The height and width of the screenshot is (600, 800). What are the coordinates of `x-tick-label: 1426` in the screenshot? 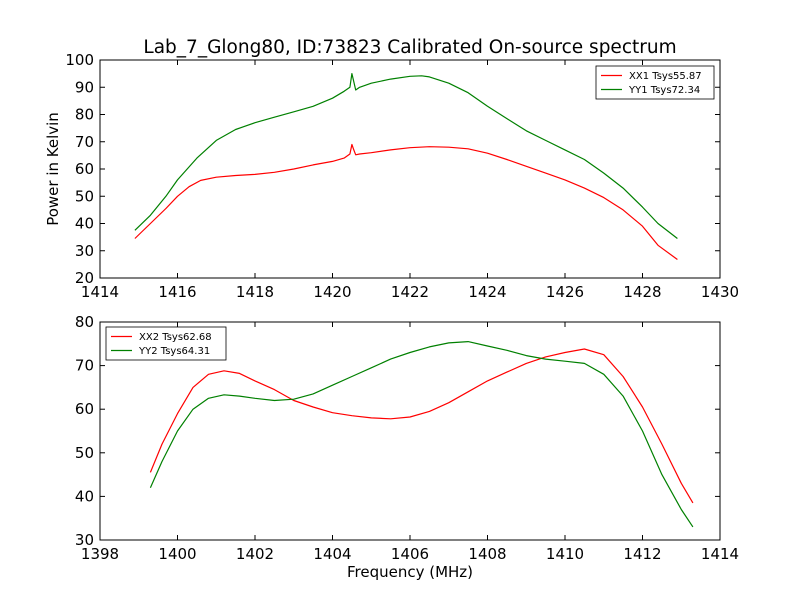 It's located at (565, 292).